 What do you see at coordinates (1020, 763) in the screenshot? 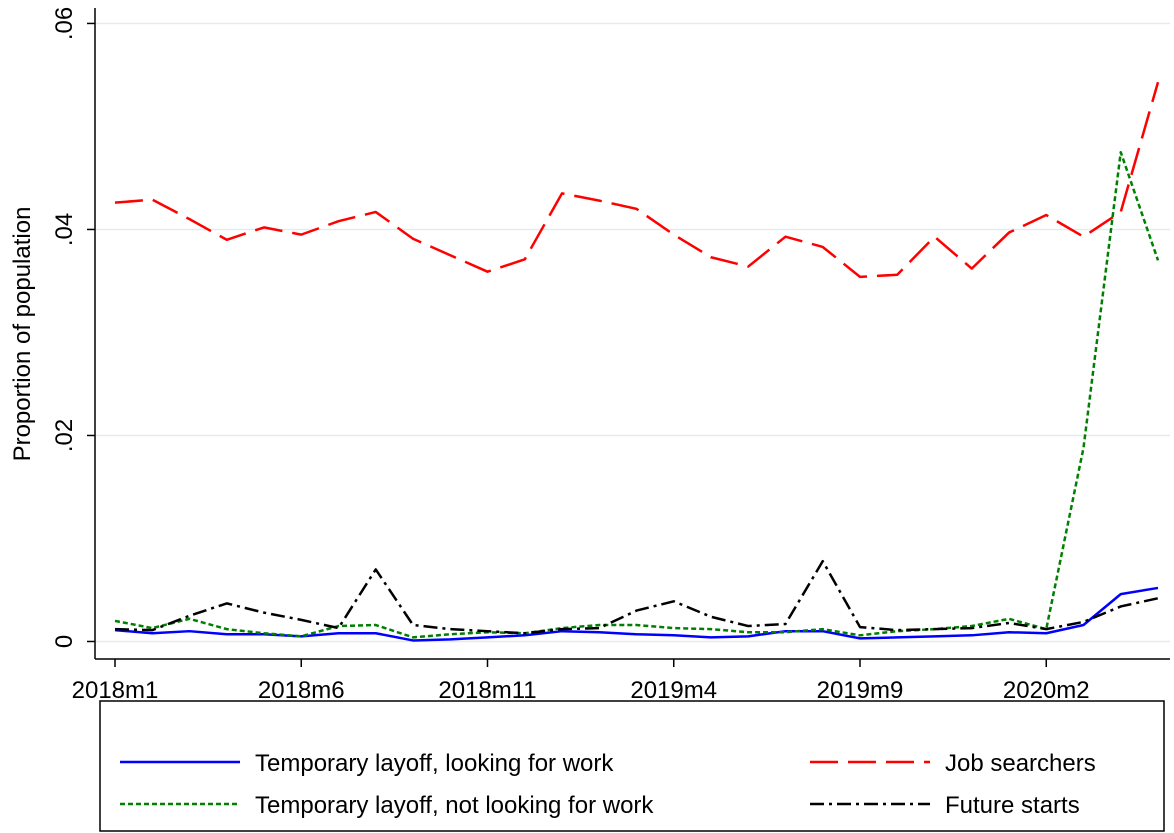
I see `legend-label: Job searchers` at bounding box center [1020, 763].